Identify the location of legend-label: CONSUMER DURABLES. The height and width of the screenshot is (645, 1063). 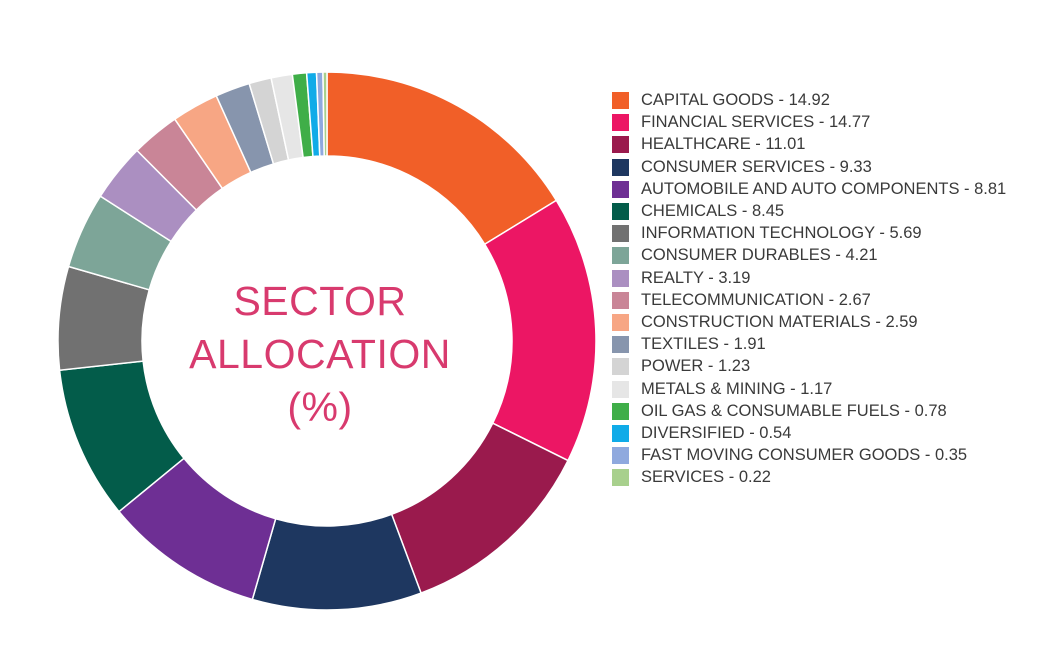
(736, 255).